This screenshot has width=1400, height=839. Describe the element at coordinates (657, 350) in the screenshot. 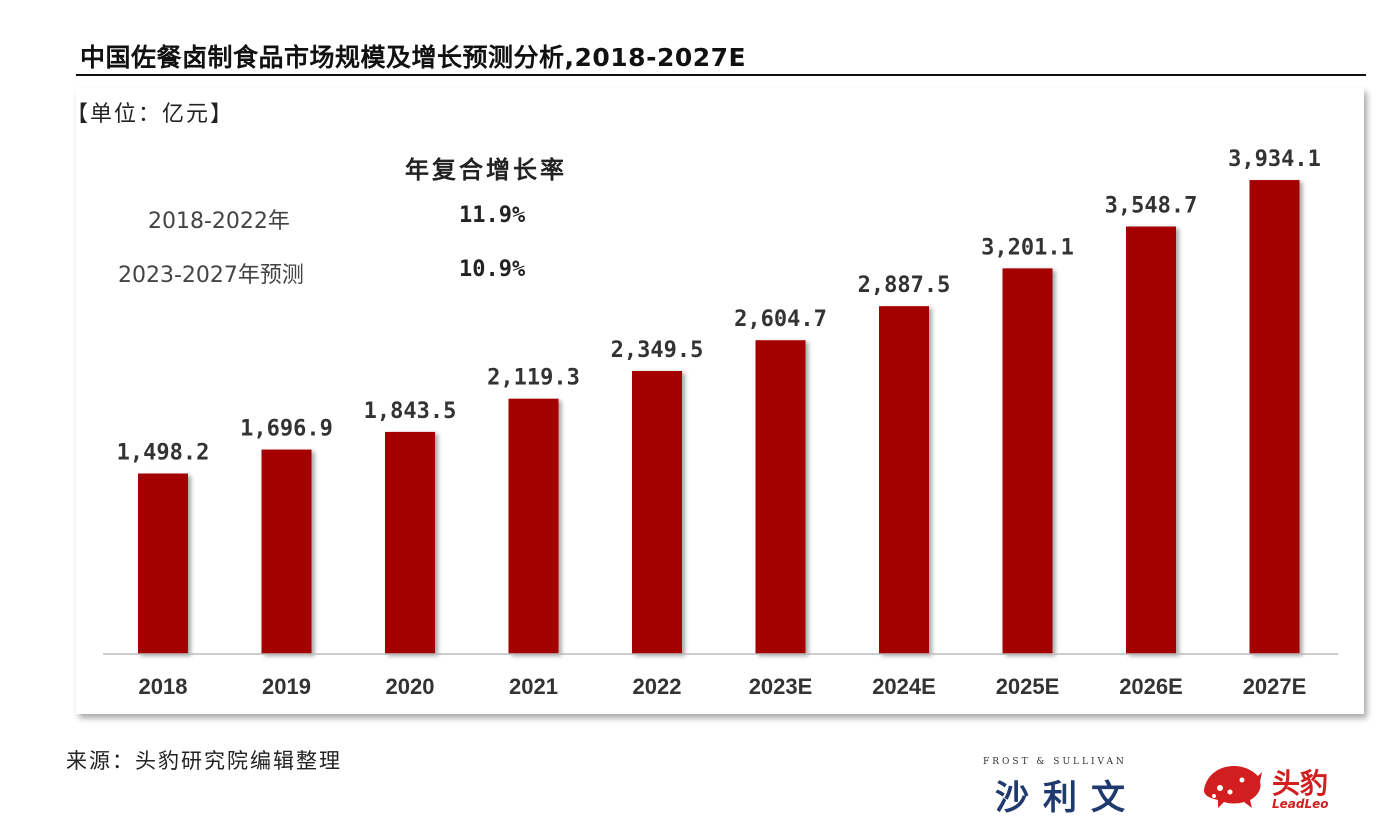

I see `data-label-2022: 2,349.5` at that location.